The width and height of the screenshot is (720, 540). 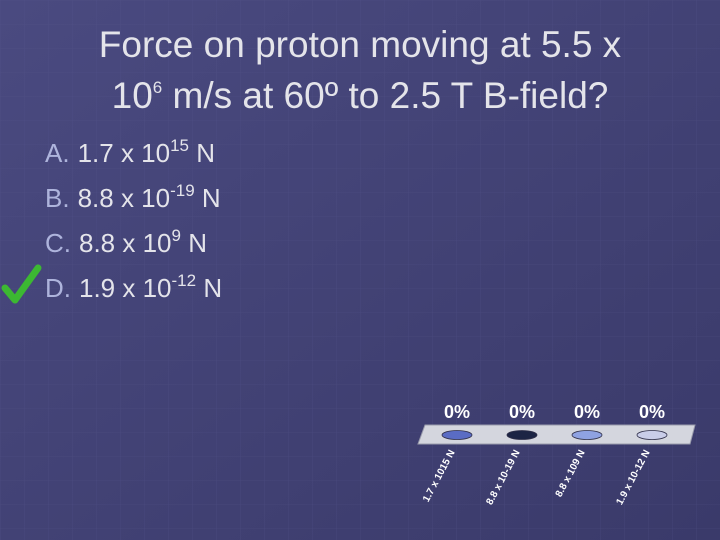 What do you see at coordinates (125, 288) in the screenshot?
I see `option-mantissa: 1.9 x 10` at bounding box center [125, 288].